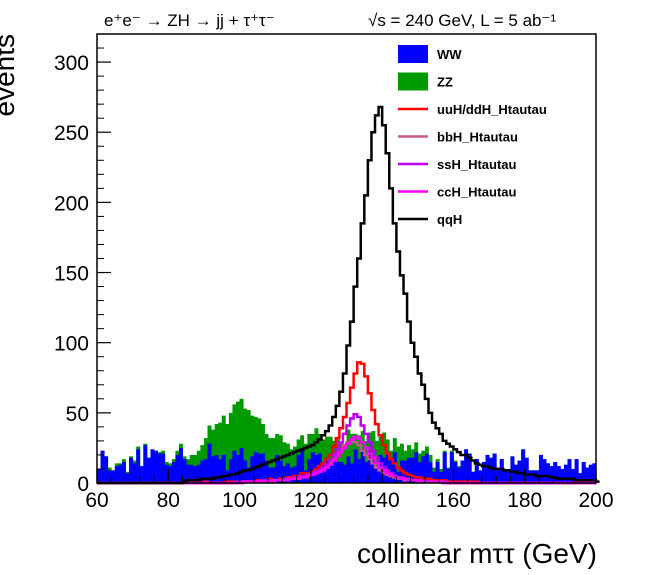  What do you see at coordinates (430, 54) in the screenshot?
I see `legend-item-ww: WW` at bounding box center [430, 54].